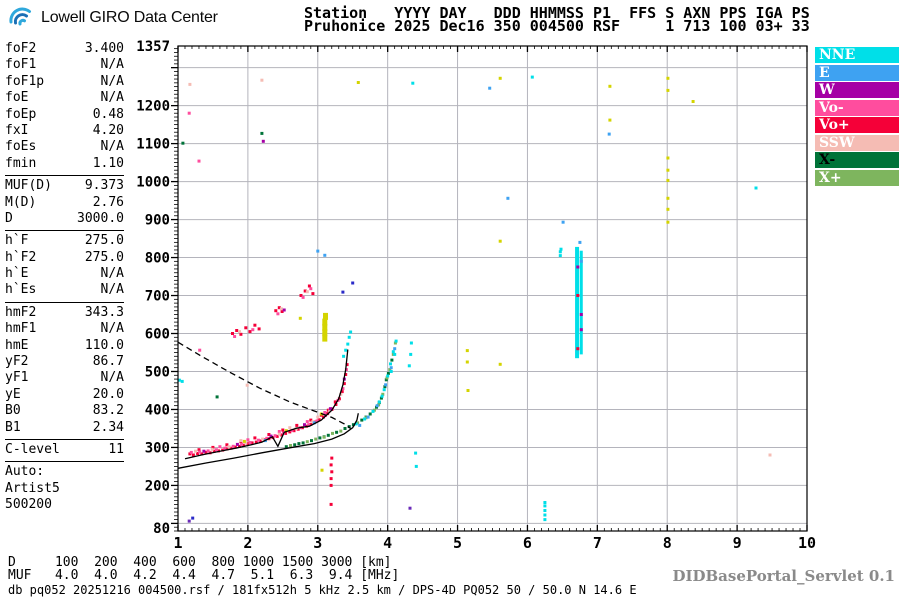 Image resolution: width=900 pixels, height=600 pixels. Describe the element at coordinates (579, 302) in the screenshot. I see `interference-bars` at that location.